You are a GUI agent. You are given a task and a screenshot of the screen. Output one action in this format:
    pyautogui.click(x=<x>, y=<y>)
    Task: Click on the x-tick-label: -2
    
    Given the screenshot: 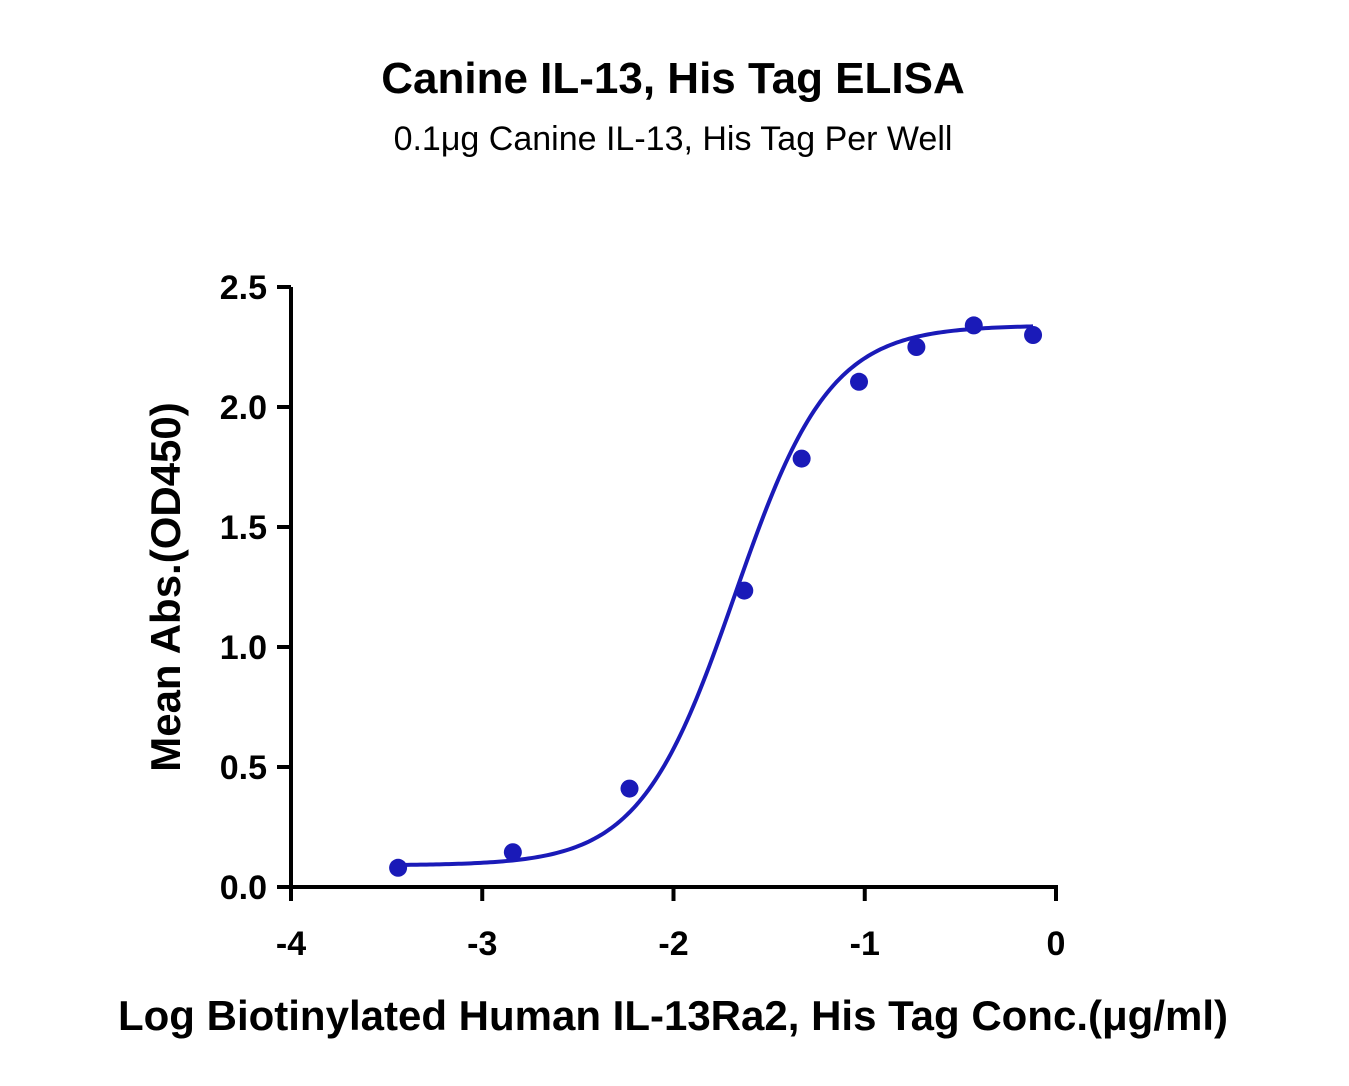 What is the action you would take?
    pyautogui.click(x=673, y=944)
    